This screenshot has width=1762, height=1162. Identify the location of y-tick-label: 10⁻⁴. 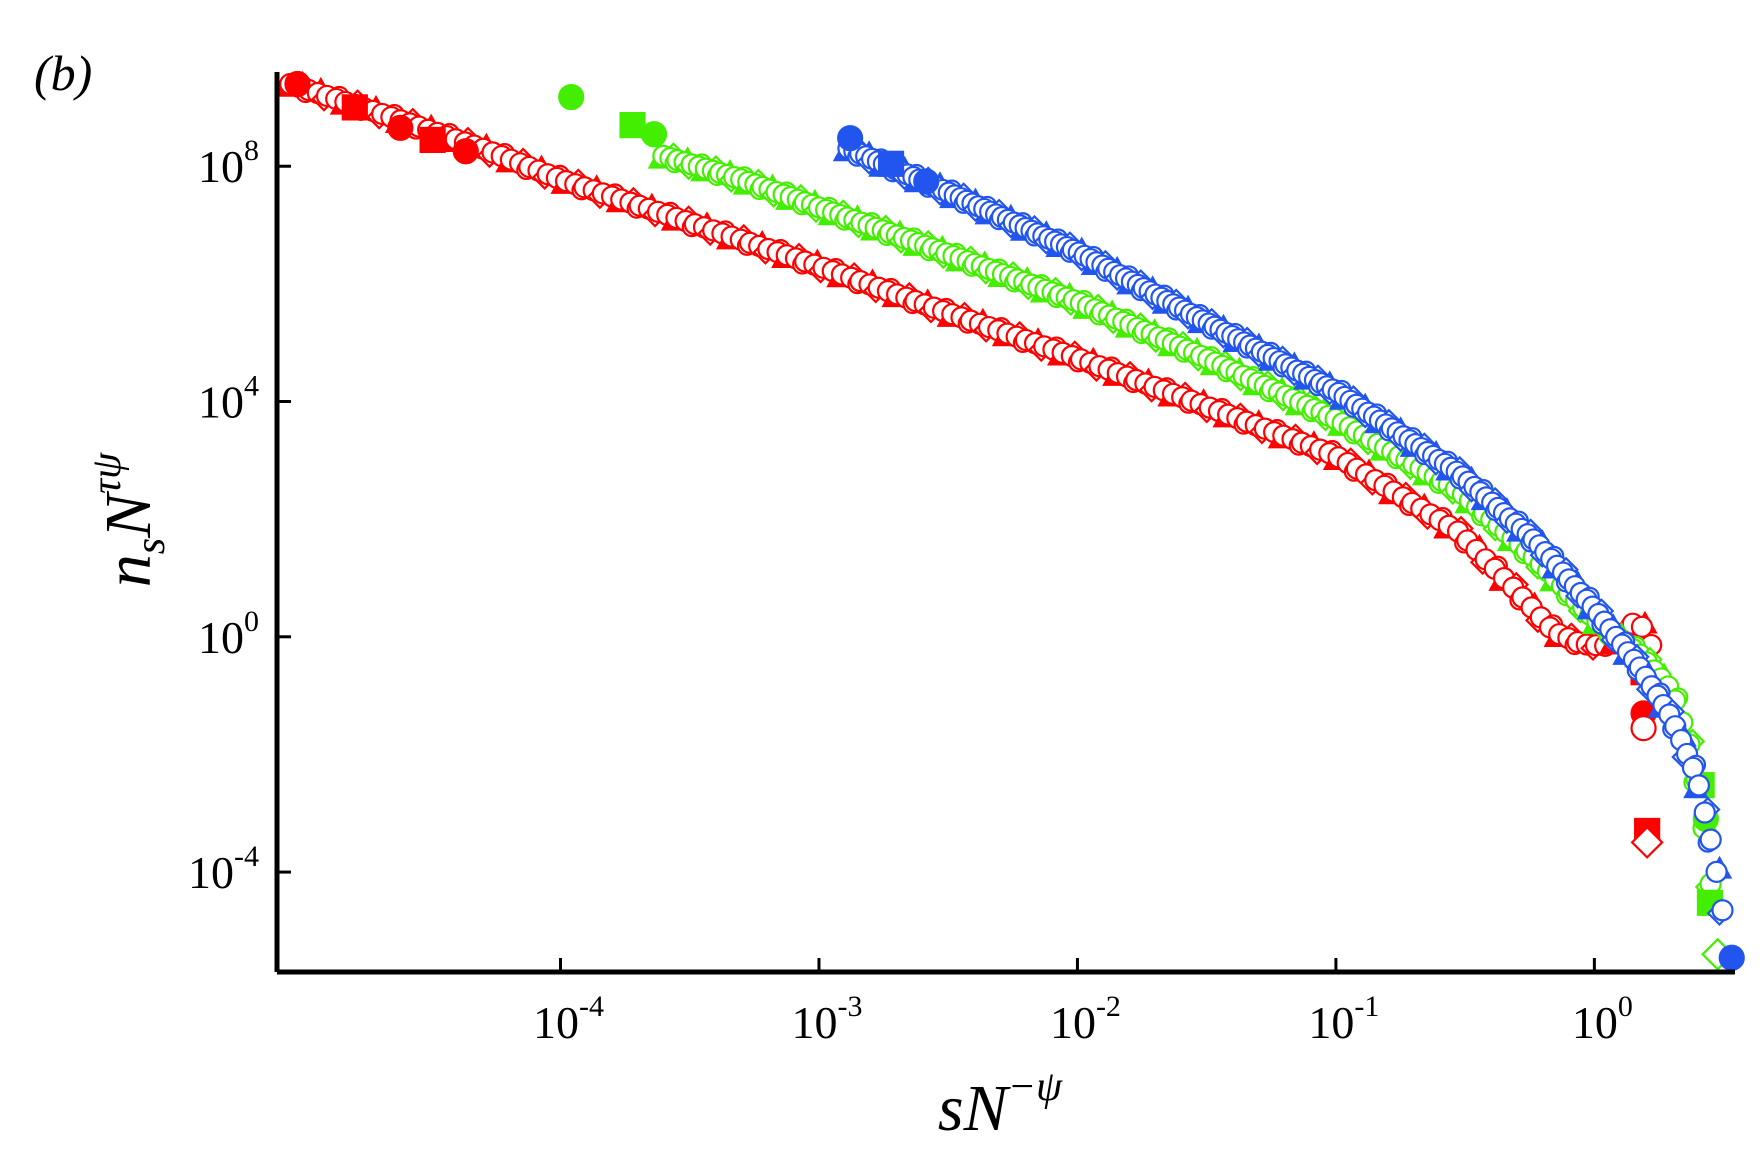
(223, 869).